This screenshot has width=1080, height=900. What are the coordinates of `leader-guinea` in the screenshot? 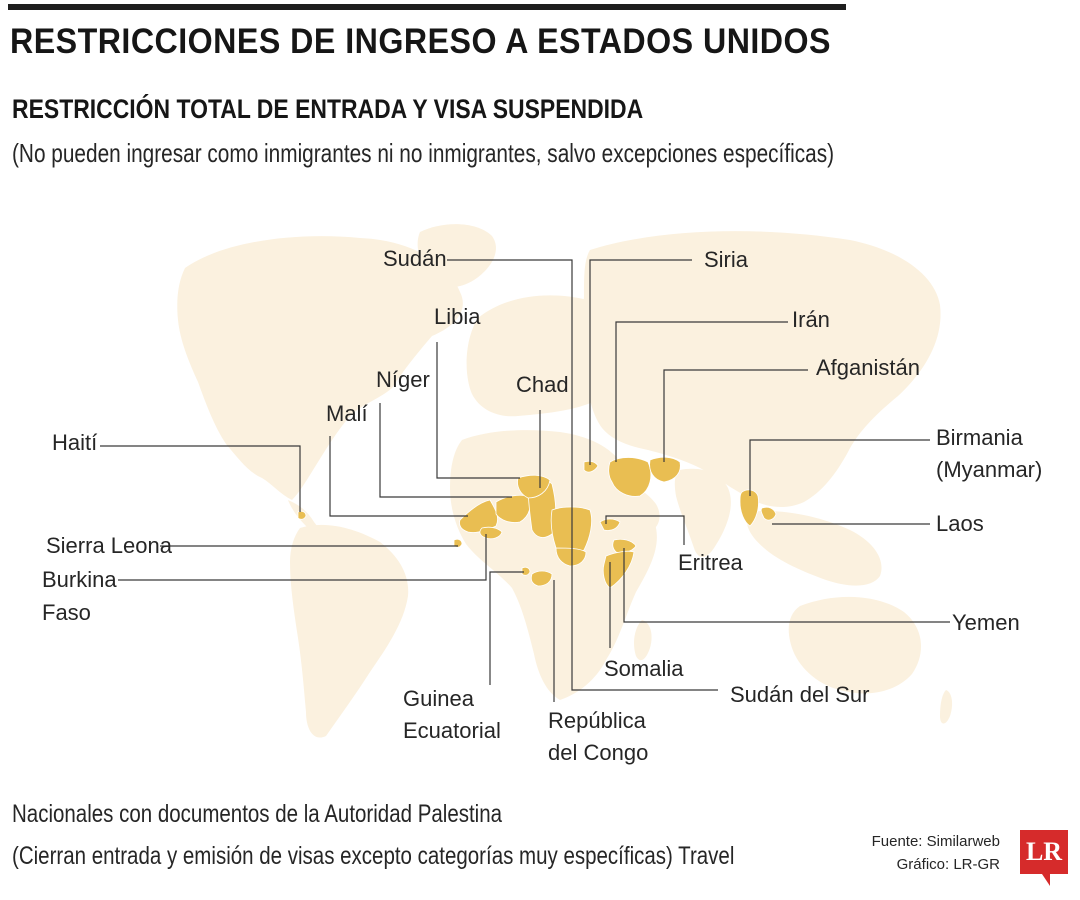 It's located at (506, 628).